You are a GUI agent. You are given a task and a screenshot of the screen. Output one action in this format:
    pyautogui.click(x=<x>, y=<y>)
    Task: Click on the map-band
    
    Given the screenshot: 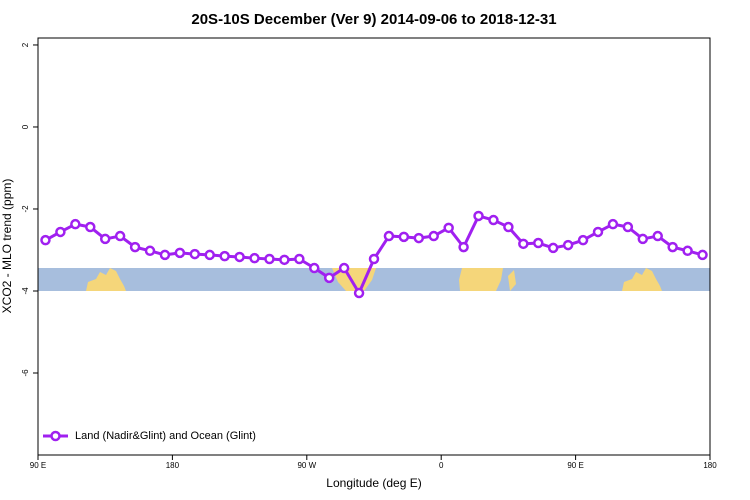 What is the action you would take?
    pyautogui.click(x=374, y=279)
    